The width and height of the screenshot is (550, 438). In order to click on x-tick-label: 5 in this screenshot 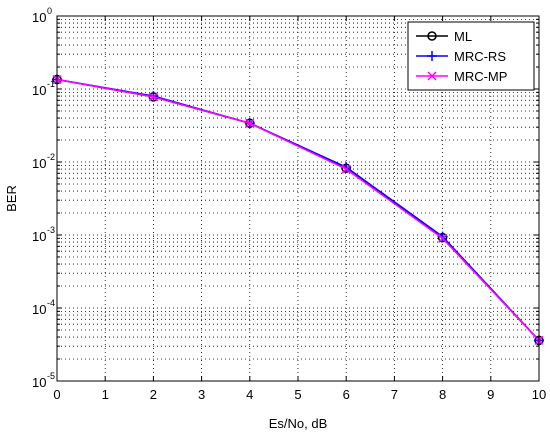, I will do `click(297, 394)`.